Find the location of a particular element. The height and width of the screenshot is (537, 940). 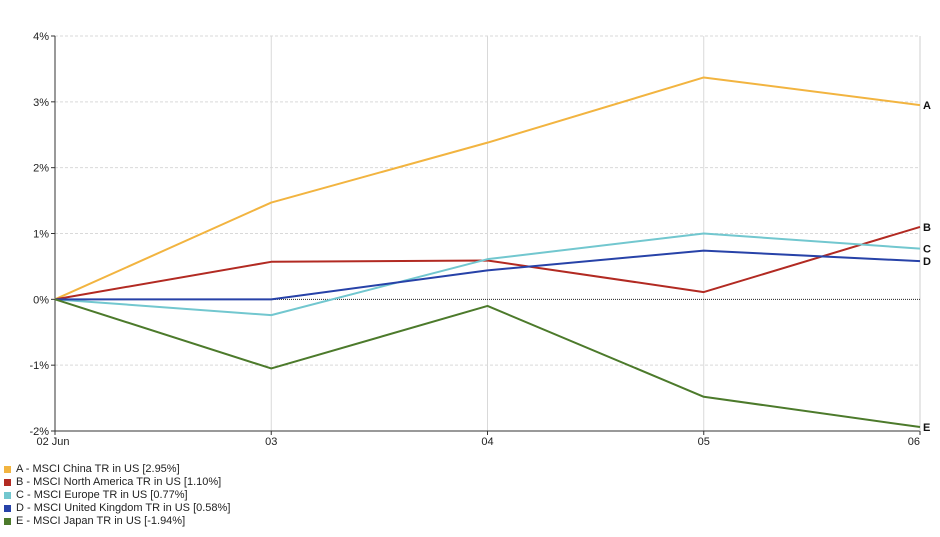

legend-swatch-b is located at coordinates (7, 482).